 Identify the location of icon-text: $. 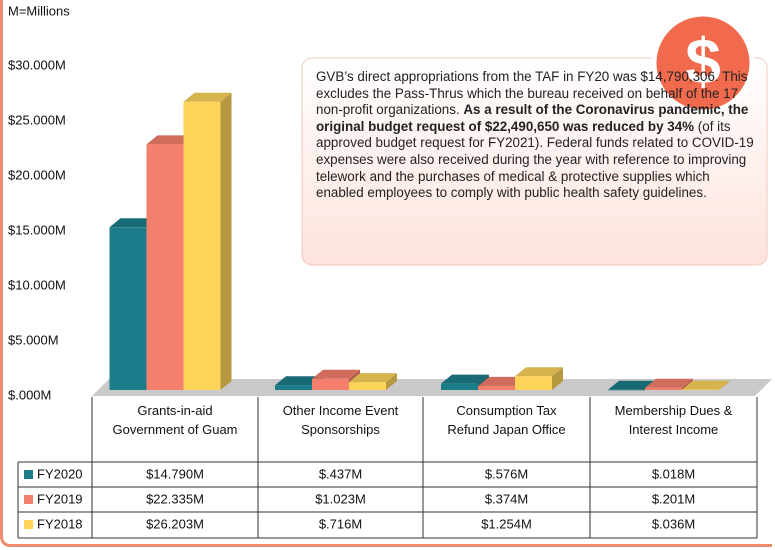
(703, 61).